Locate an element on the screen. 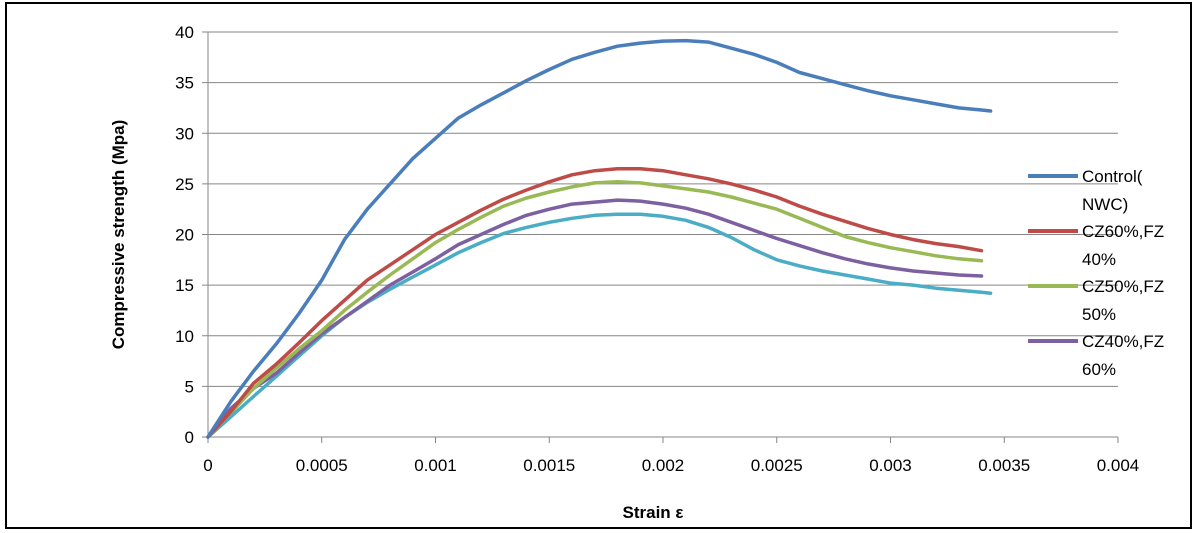 Image resolution: width=1200 pixels, height=533 pixels. x-tick-label: 0.0005 is located at coordinates (322, 465).